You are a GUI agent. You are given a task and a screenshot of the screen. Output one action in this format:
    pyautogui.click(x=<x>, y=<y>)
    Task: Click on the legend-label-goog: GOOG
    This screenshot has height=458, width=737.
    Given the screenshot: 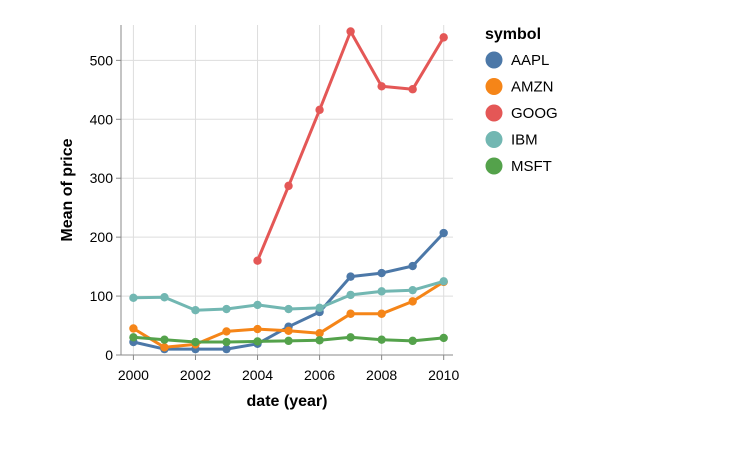 What is the action you would take?
    pyautogui.click(x=534, y=113)
    